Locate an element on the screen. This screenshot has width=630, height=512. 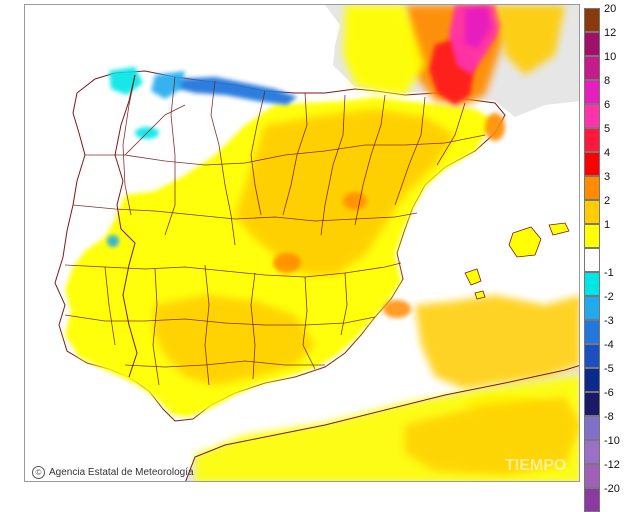
legend-label: 4 is located at coordinates (607, 153).